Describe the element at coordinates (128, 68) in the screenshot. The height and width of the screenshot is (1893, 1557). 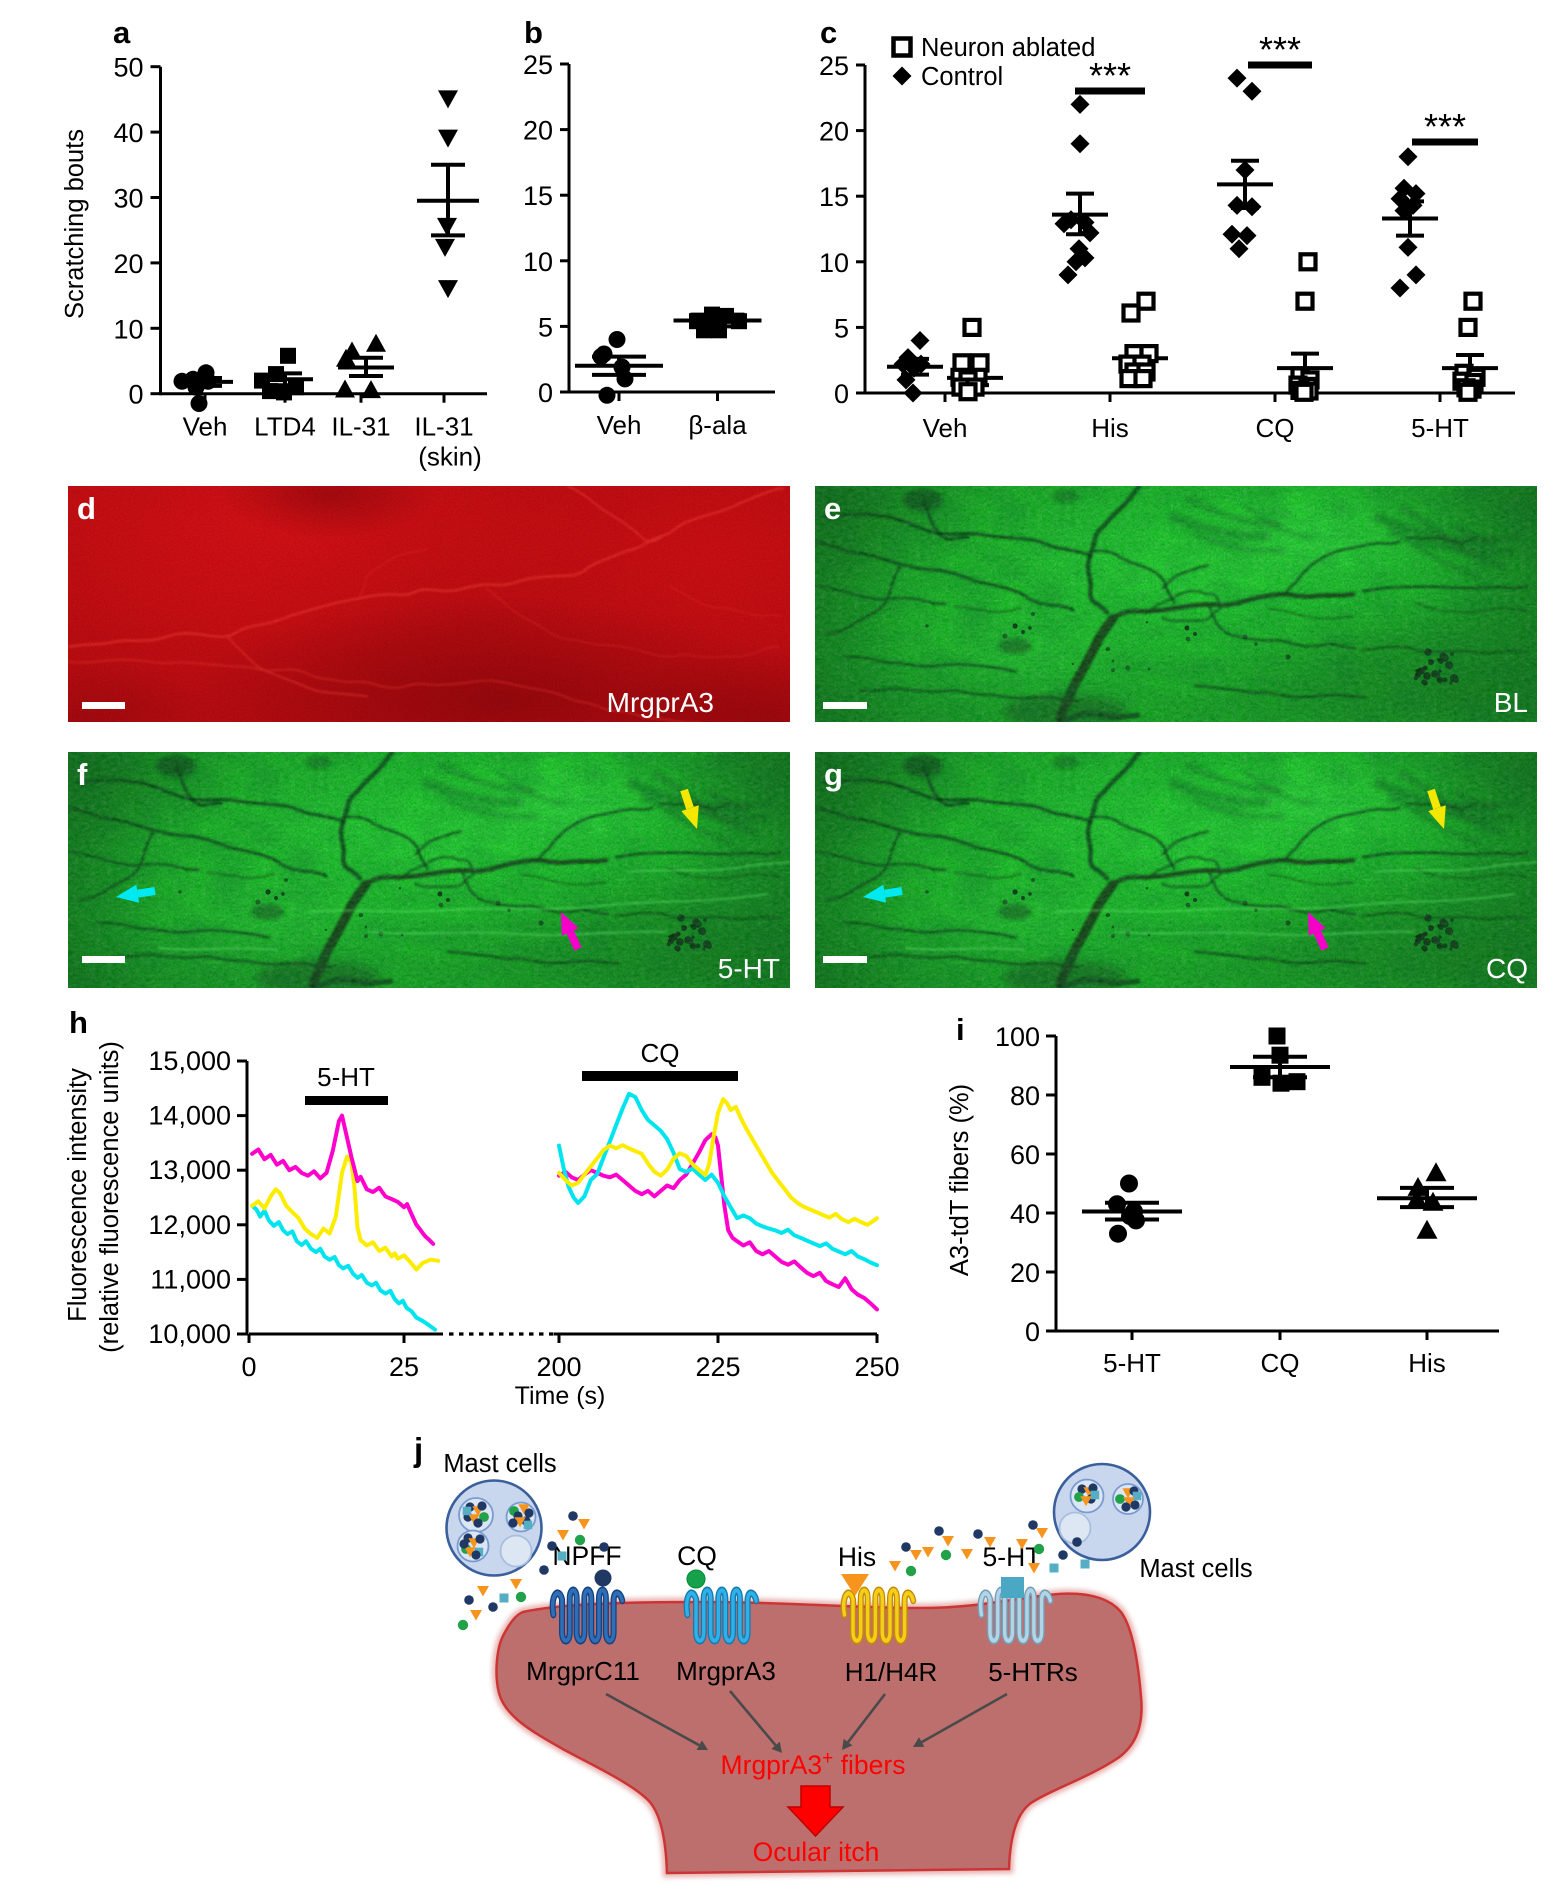
I see `svg-text: 50` at that location.